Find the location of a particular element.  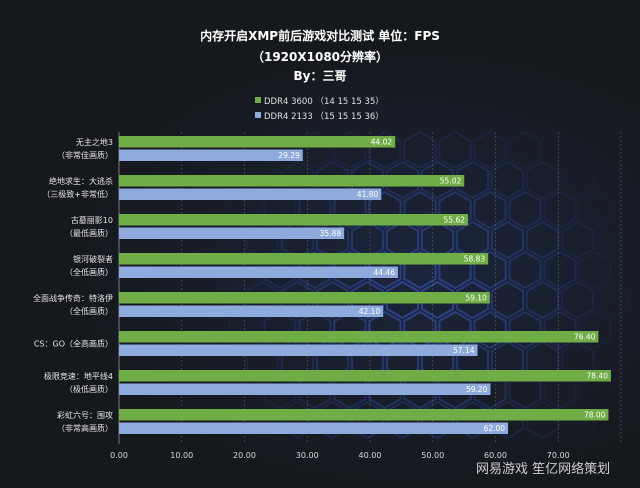

data-label: 44.02 is located at coordinates (382, 142).